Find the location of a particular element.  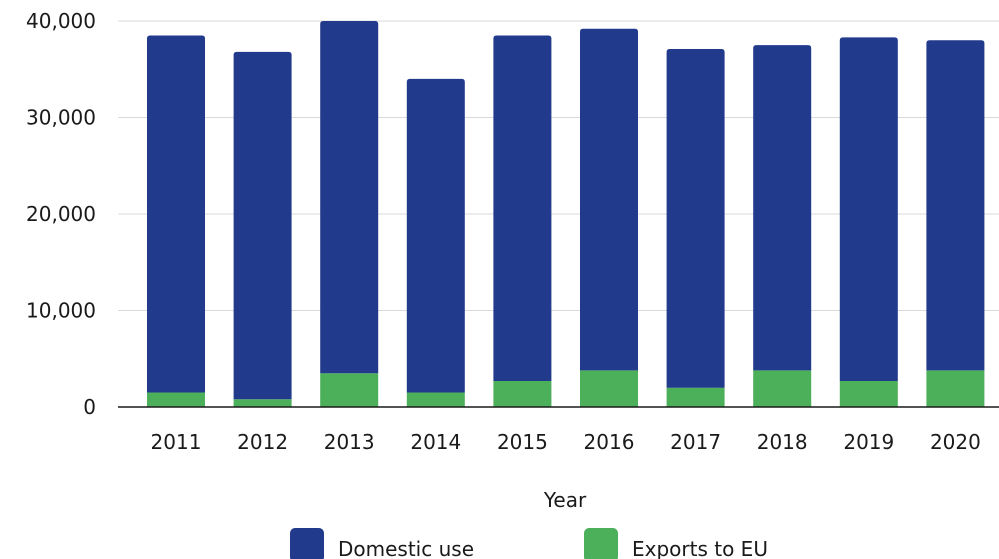

y-tick-label: 10,000 is located at coordinates (61, 311).